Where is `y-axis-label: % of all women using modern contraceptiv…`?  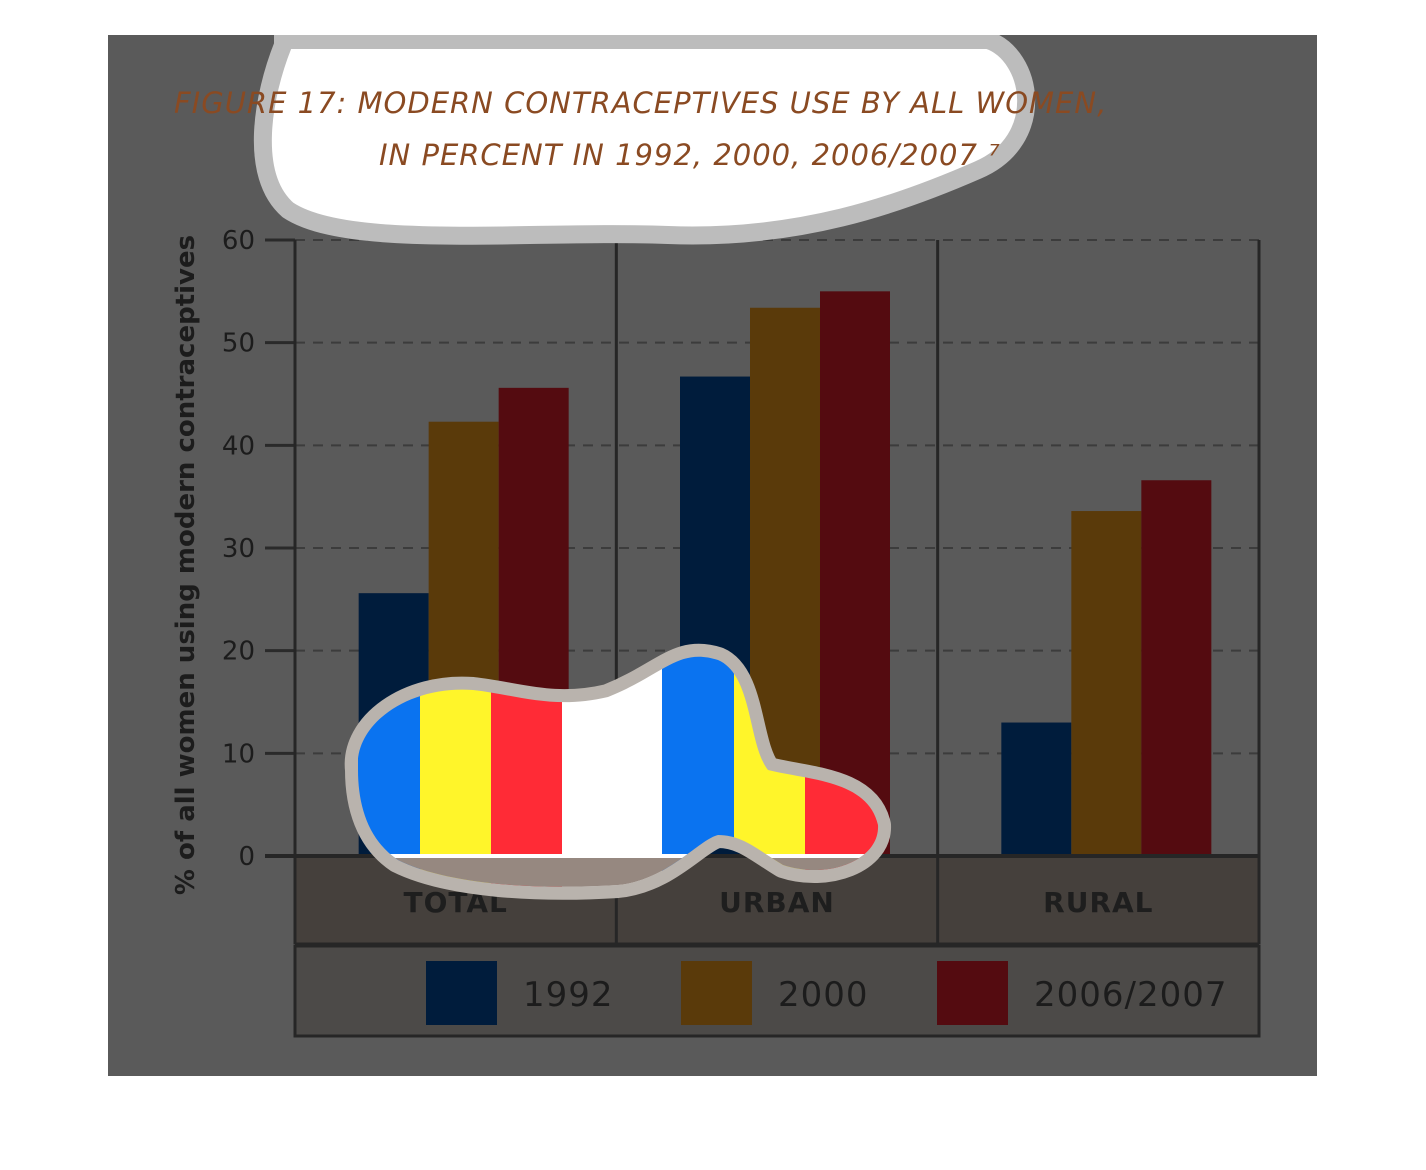
y-axis-label: % of all women using modern contraceptiv… is located at coordinates (186, 565).